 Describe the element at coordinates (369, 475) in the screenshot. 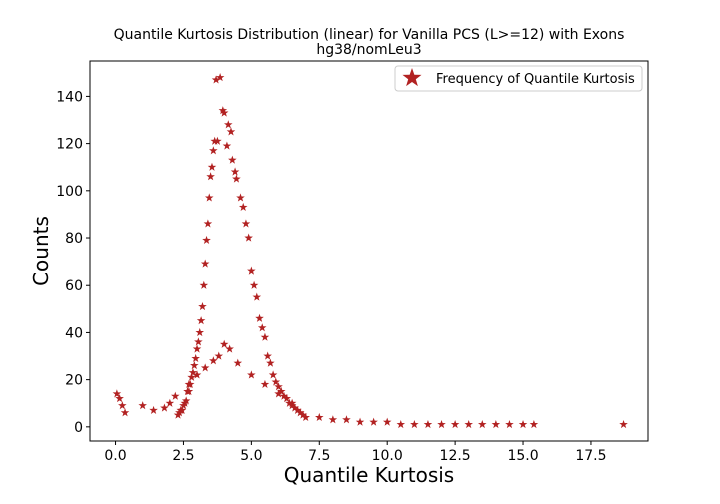

I see `x-axis-label: Quantile Kurtosis` at that location.